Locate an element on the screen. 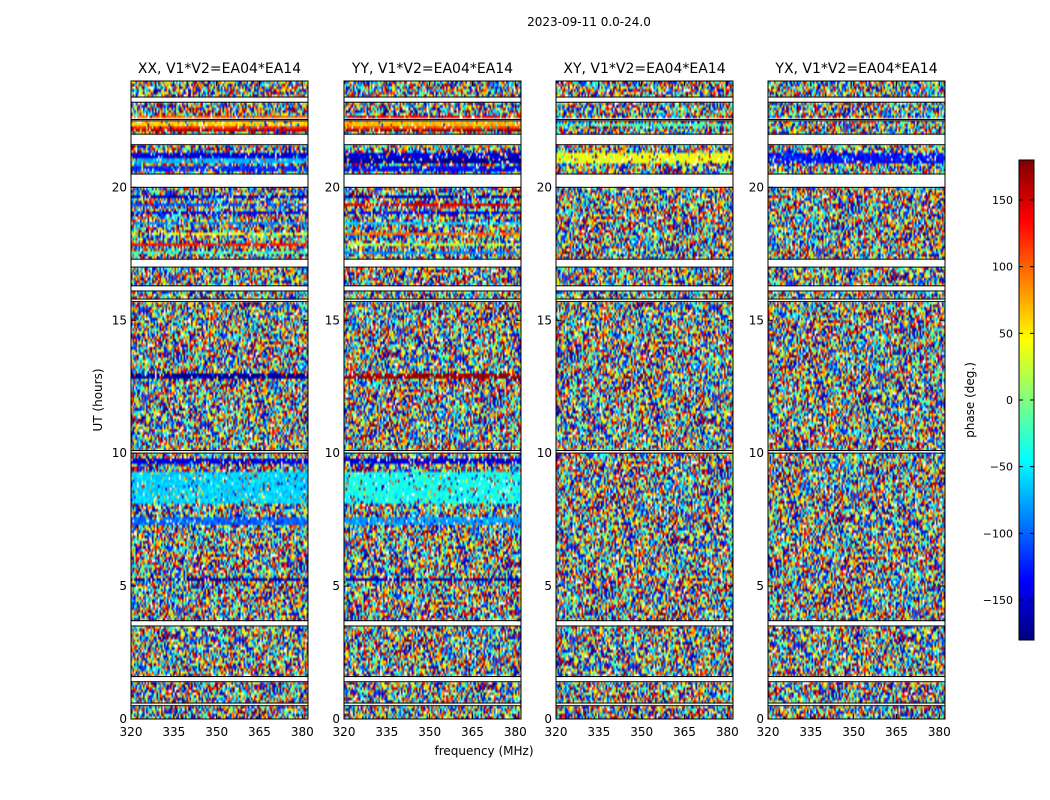 The width and height of the screenshot is (1050, 800). colorbar-tick-label: 50 is located at coordinates (1006, 333).